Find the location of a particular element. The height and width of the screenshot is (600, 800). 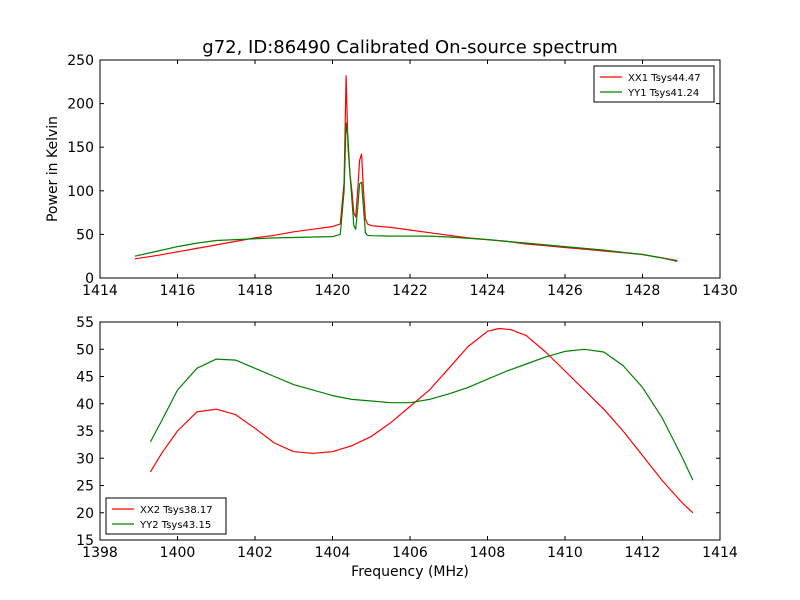

y-tick-label: 200 is located at coordinates (80, 105).